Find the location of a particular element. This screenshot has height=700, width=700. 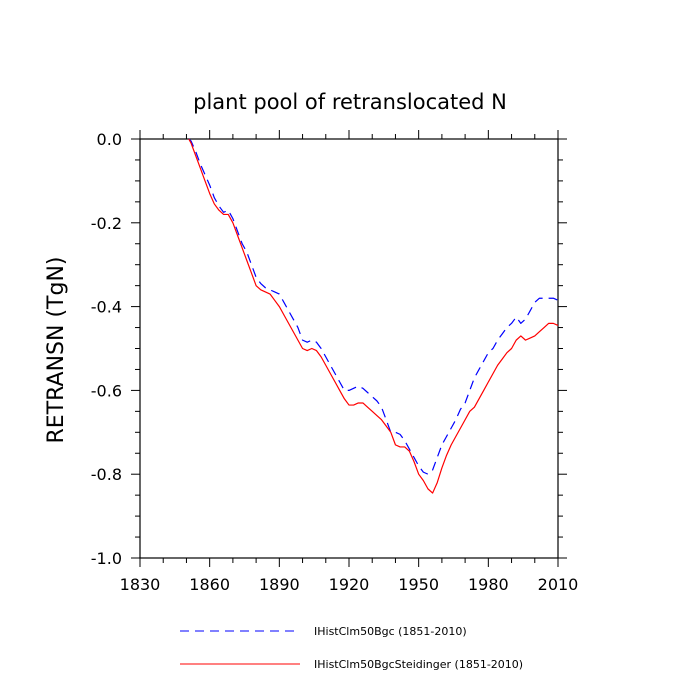

y-tick-label: -0.8 is located at coordinates (106, 474).